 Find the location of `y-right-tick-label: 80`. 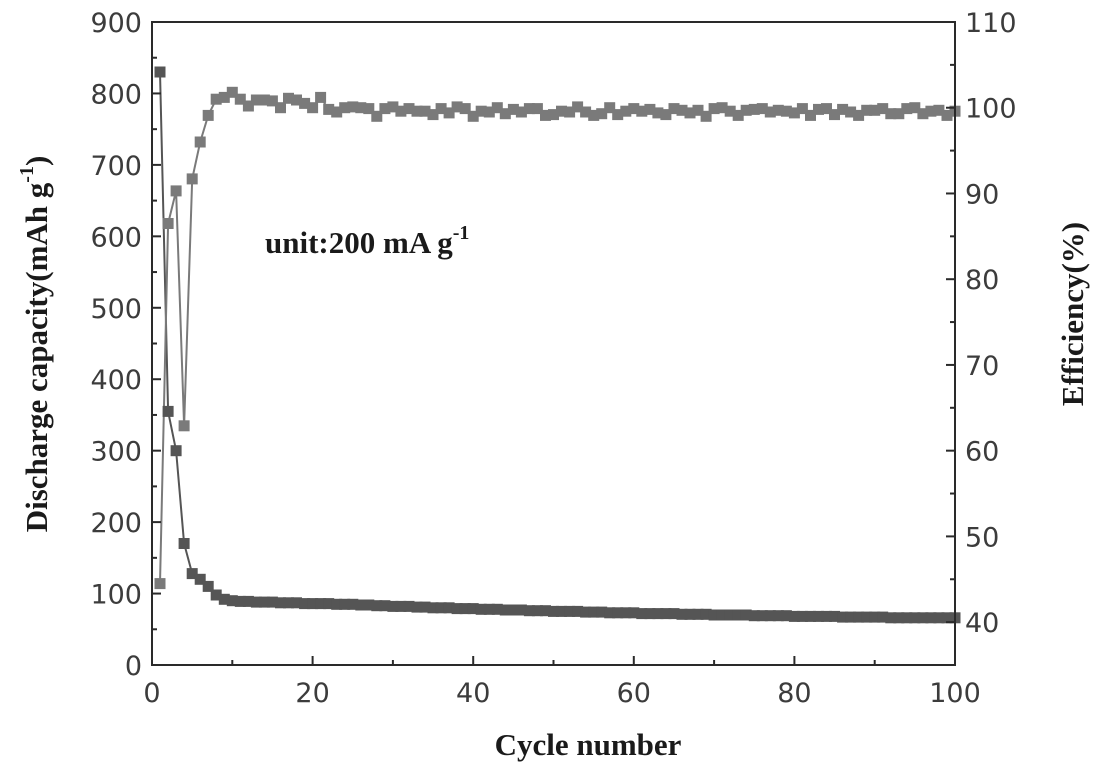

y-right-tick-label: 80 is located at coordinates (982, 280).